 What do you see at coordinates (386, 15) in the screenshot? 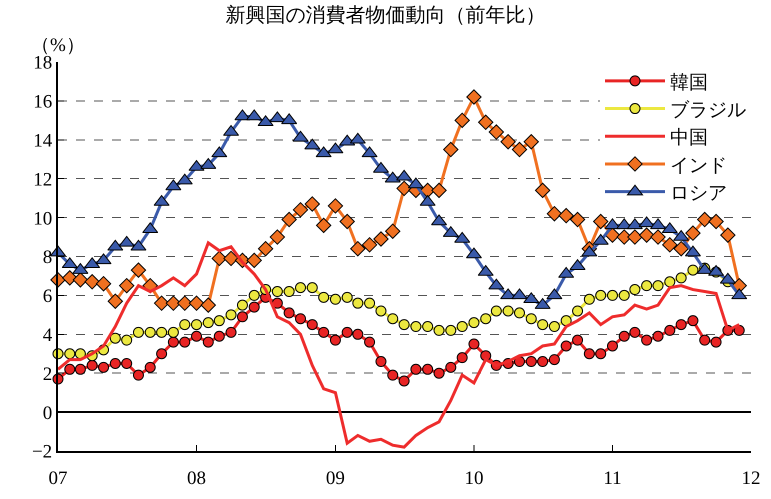
I see `chart-title: 新興国の消費者物価動向（前年比）` at bounding box center [386, 15].